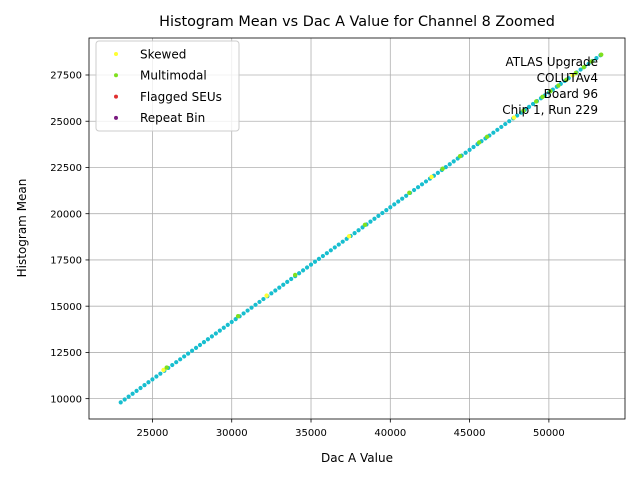  What do you see at coordinates (571, 94) in the screenshot?
I see `annotation-line-3: Board 96` at bounding box center [571, 94].